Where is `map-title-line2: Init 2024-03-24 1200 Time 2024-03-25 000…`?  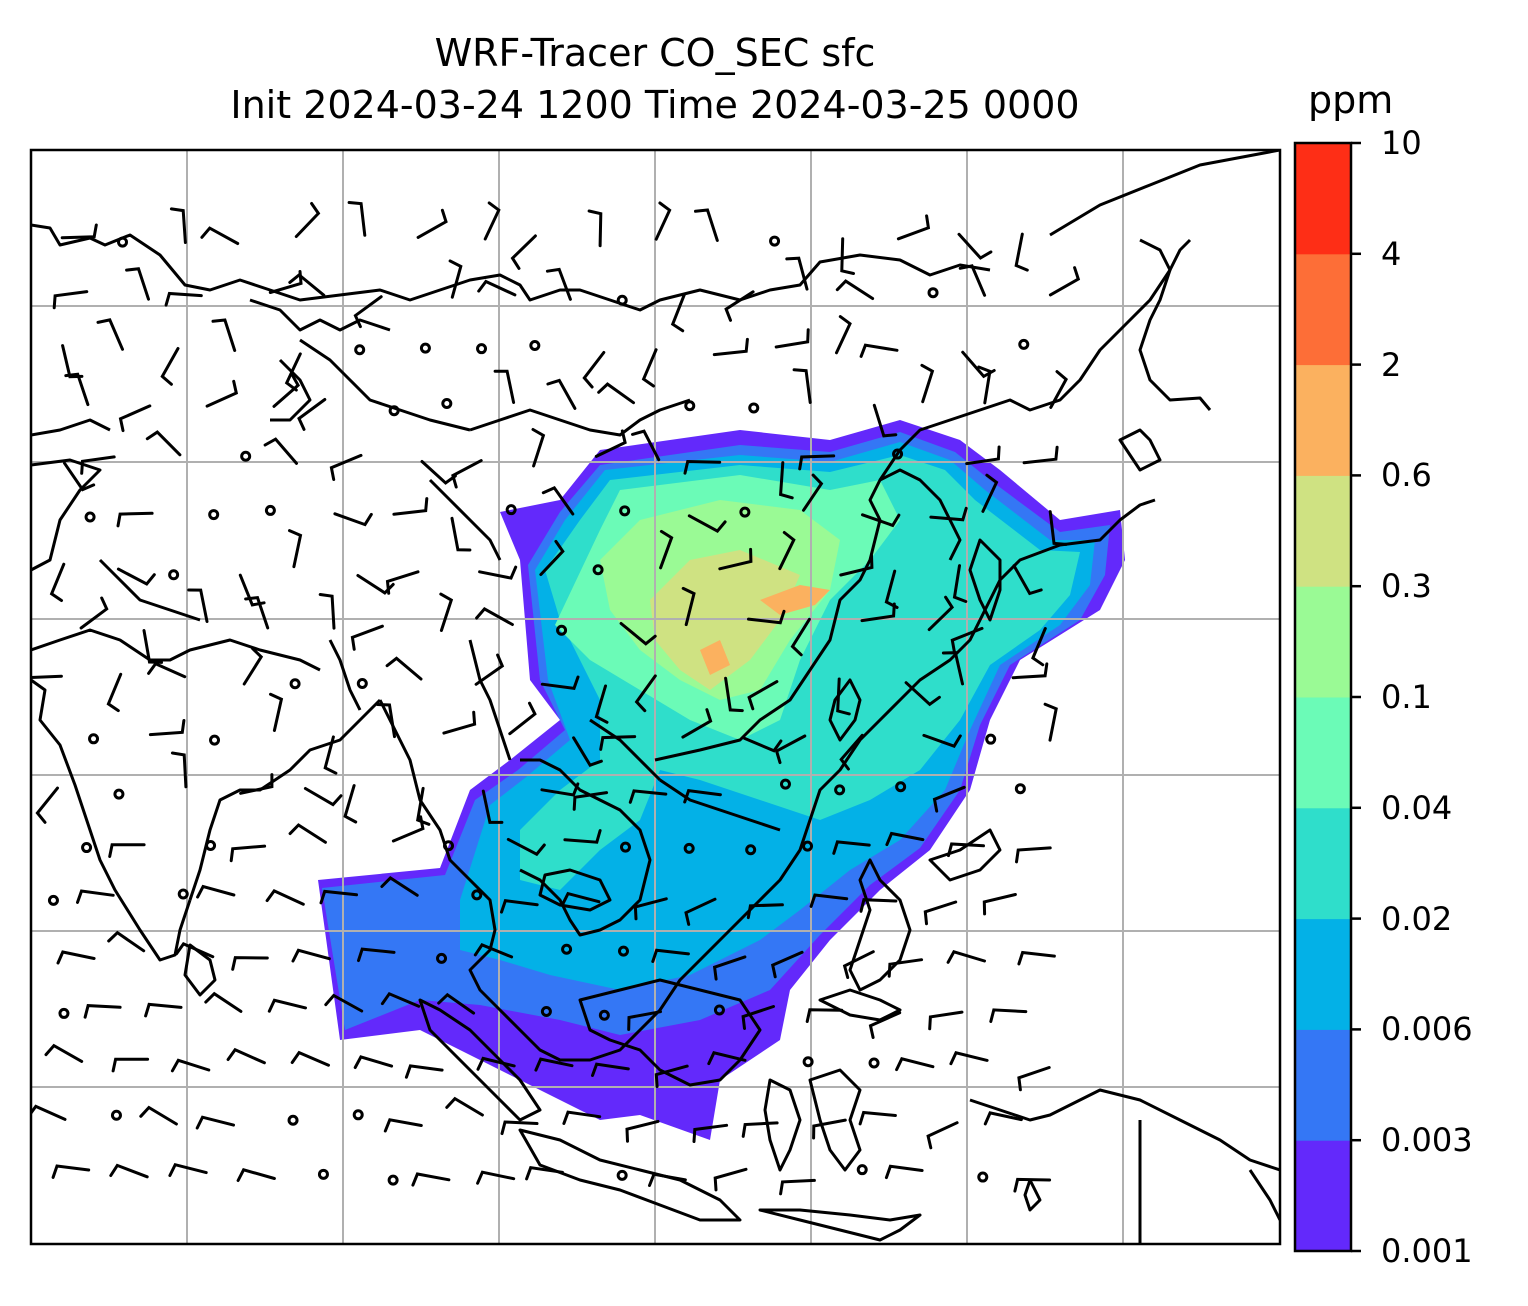
map-title-line2: Init 2024-03-24 1200 Time 2024-03-25 000… is located at coordinates (655, 105).